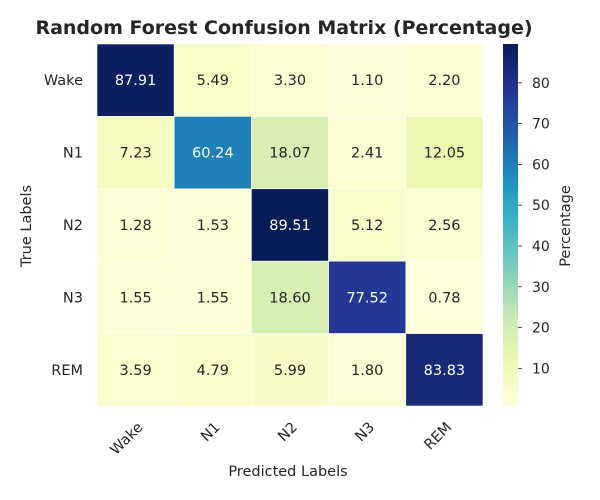 The image size is (600, 500). What do you see at coordinates (534, 226) in the screenshot?
I see `colorbar-ticks: 10 20 30 40 50 60 70 80` at bounding box center [534, 226].